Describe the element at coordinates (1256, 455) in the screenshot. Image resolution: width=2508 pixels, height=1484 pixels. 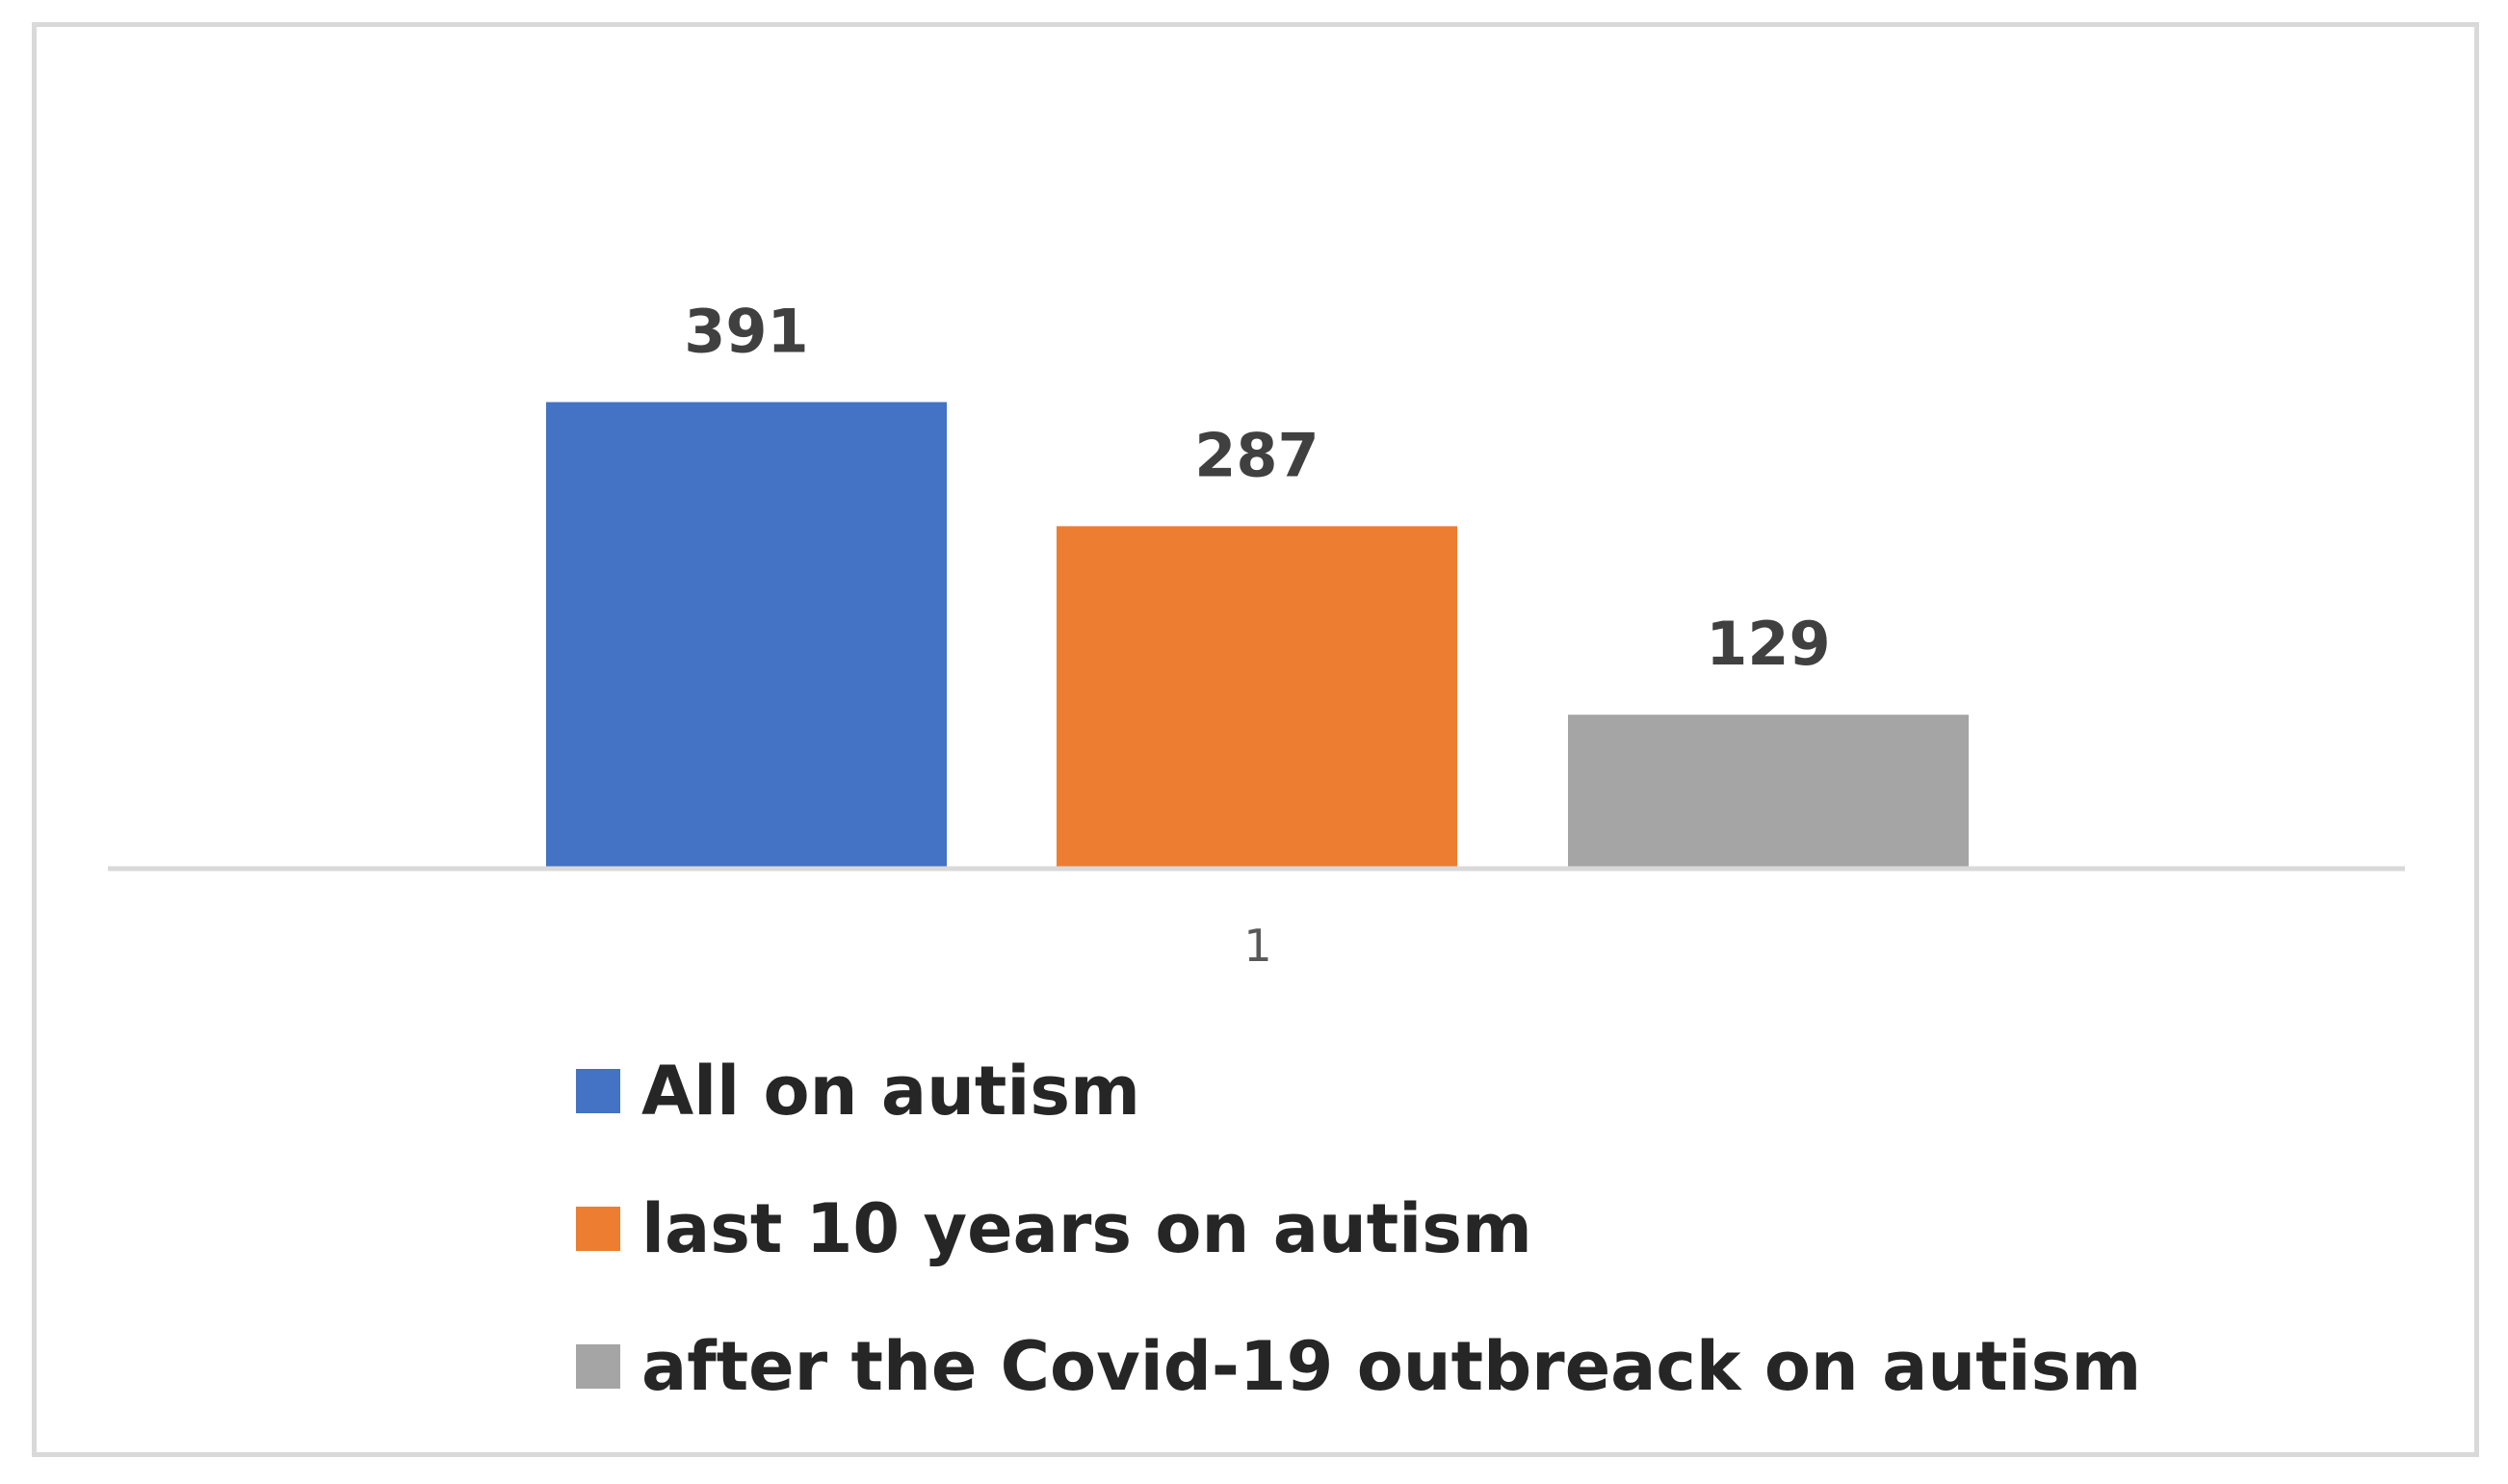
I see `data-label-2: 287` at that location.